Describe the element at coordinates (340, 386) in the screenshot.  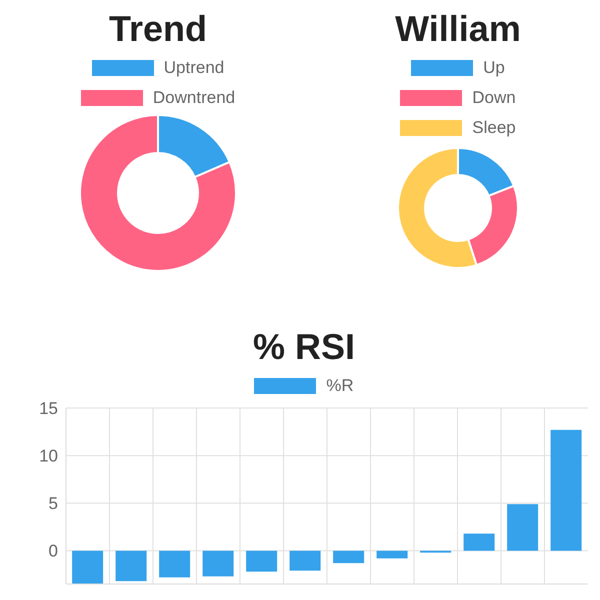
I see `legend-label: %R` at that location.